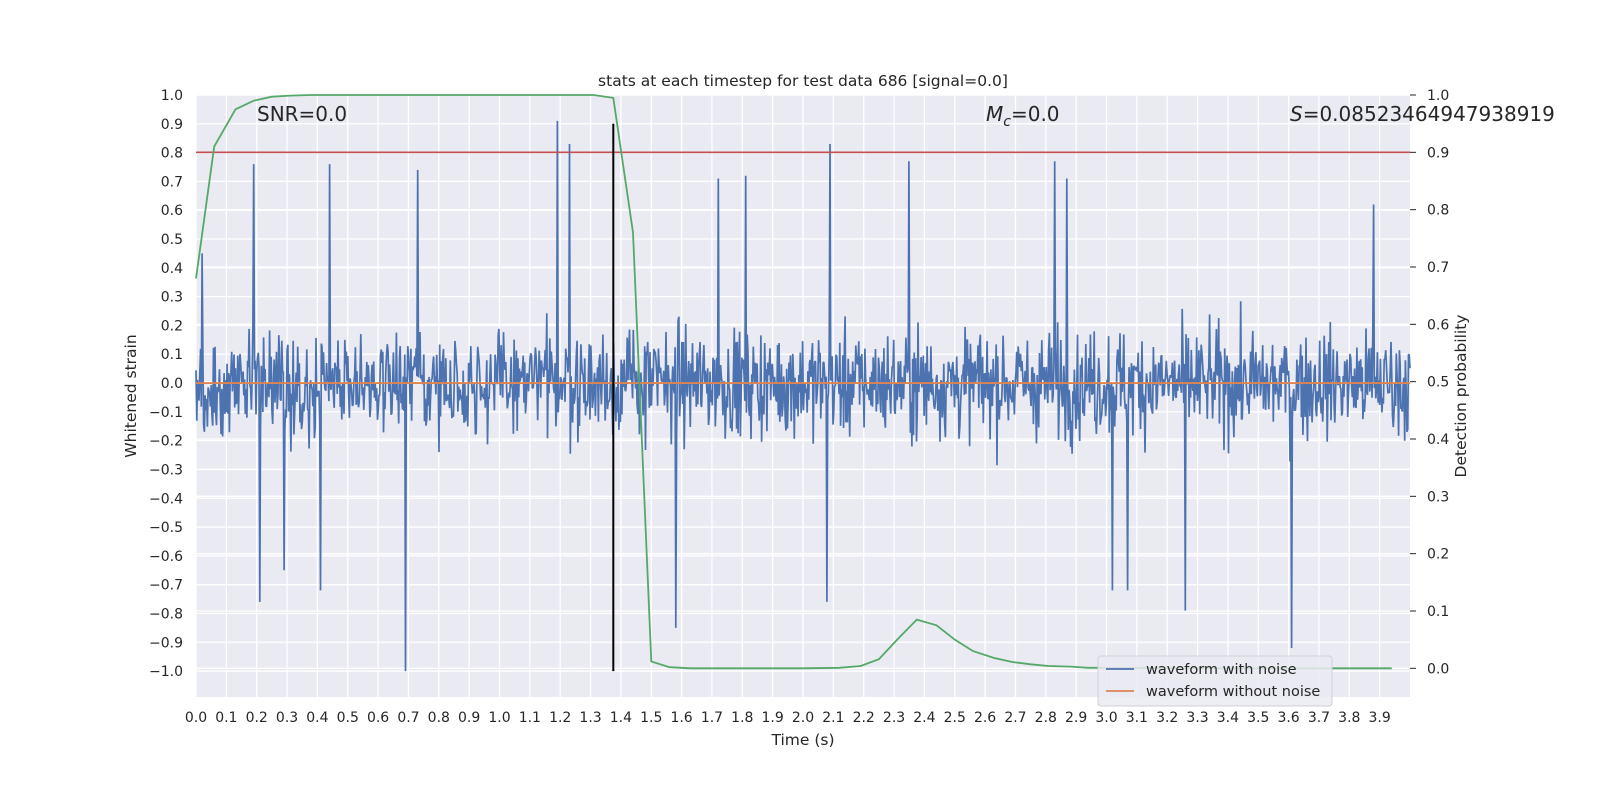 Image resolution: width=1600 pixels, height=800 pixels. Describe the element at coordinates (1288, 718) in the screenshot. I see `x-tick-label: 3.6` at that location.